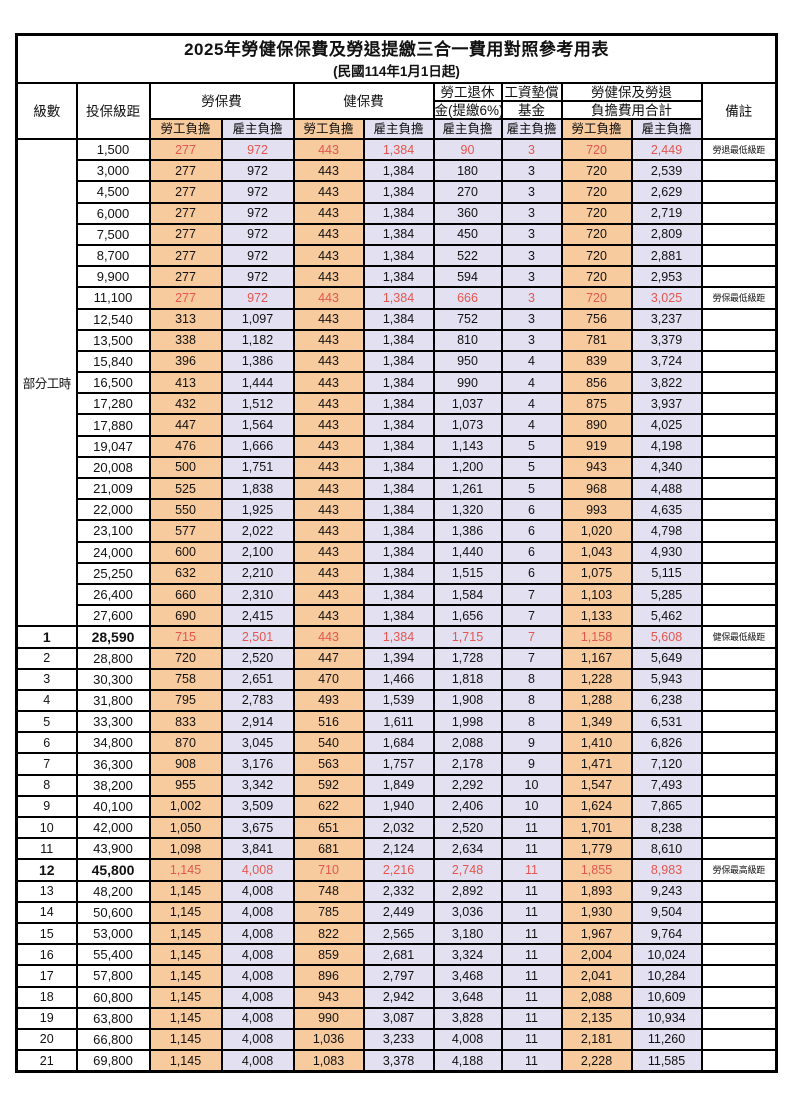  What do you see at coordinates (467, 594) in the screenshot?
I see `pension-employer-cell: 1,584` at bounding box center [467, 594].